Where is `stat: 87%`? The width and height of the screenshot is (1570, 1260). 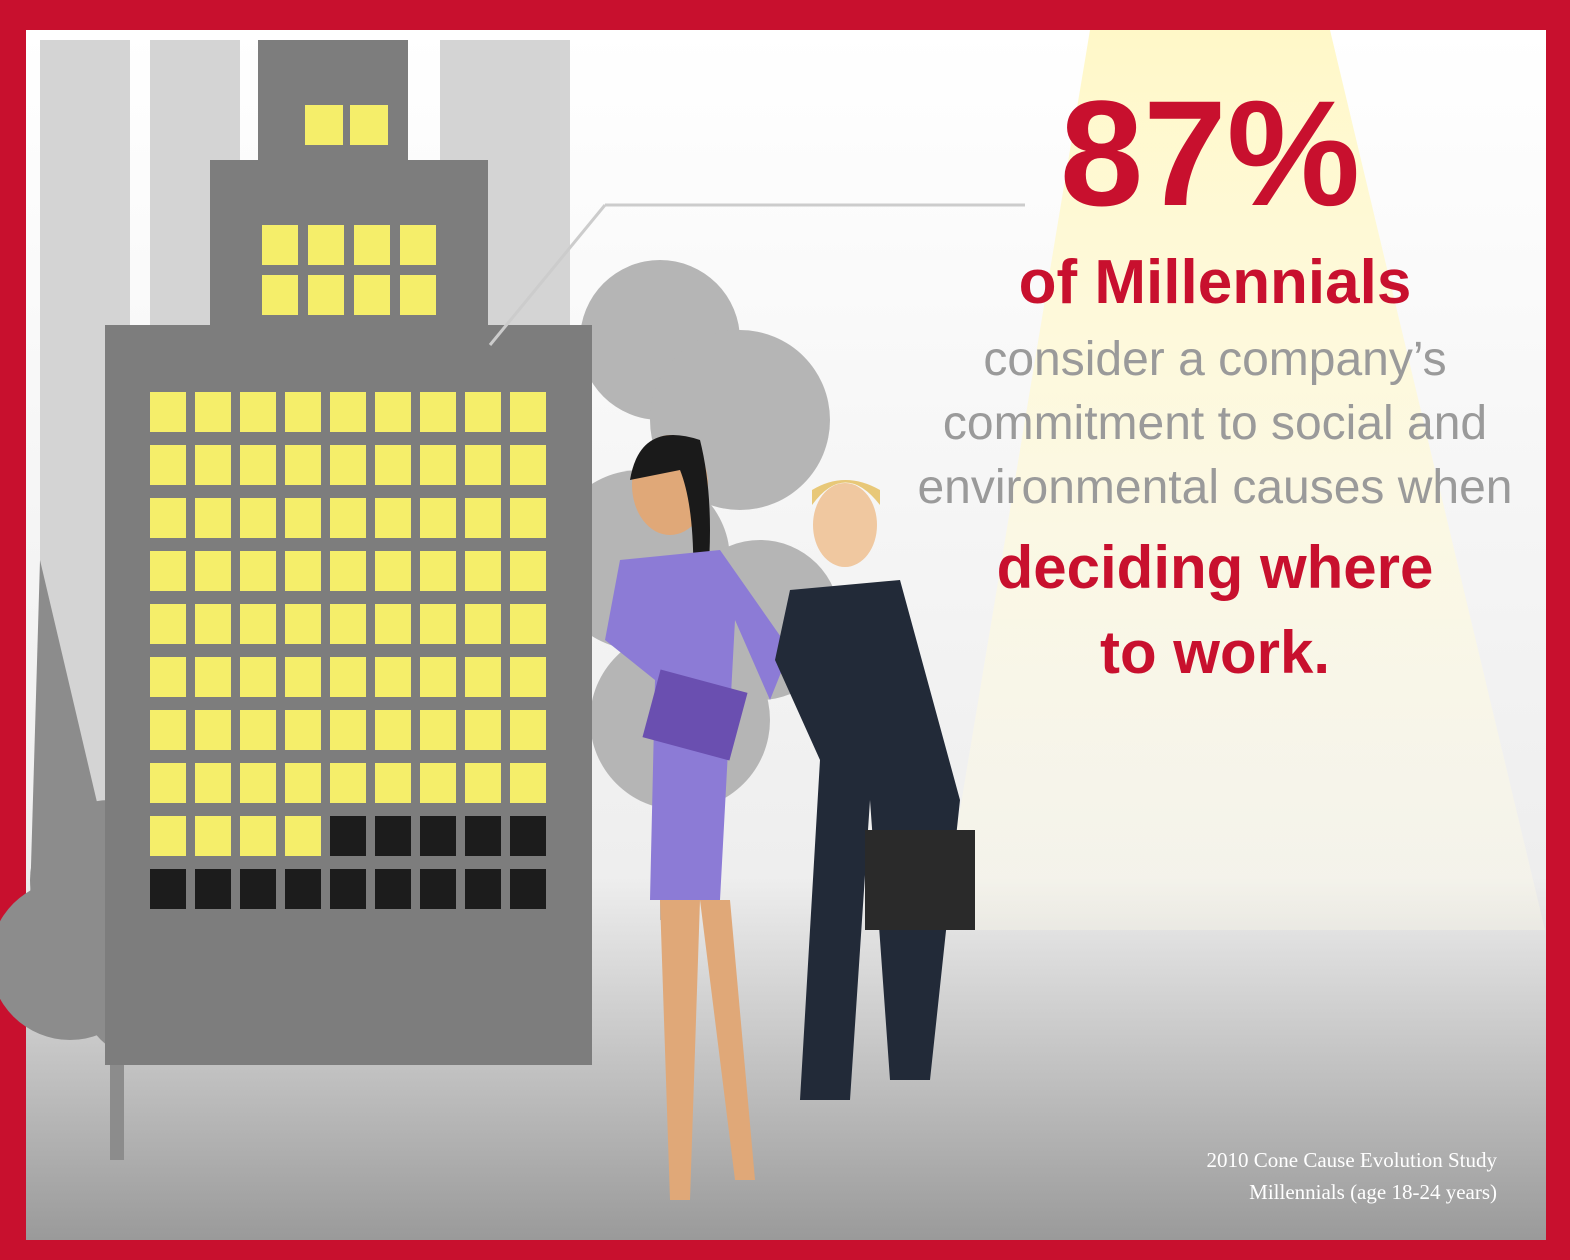
stat: 87% is located at coordinates (1210, 153).